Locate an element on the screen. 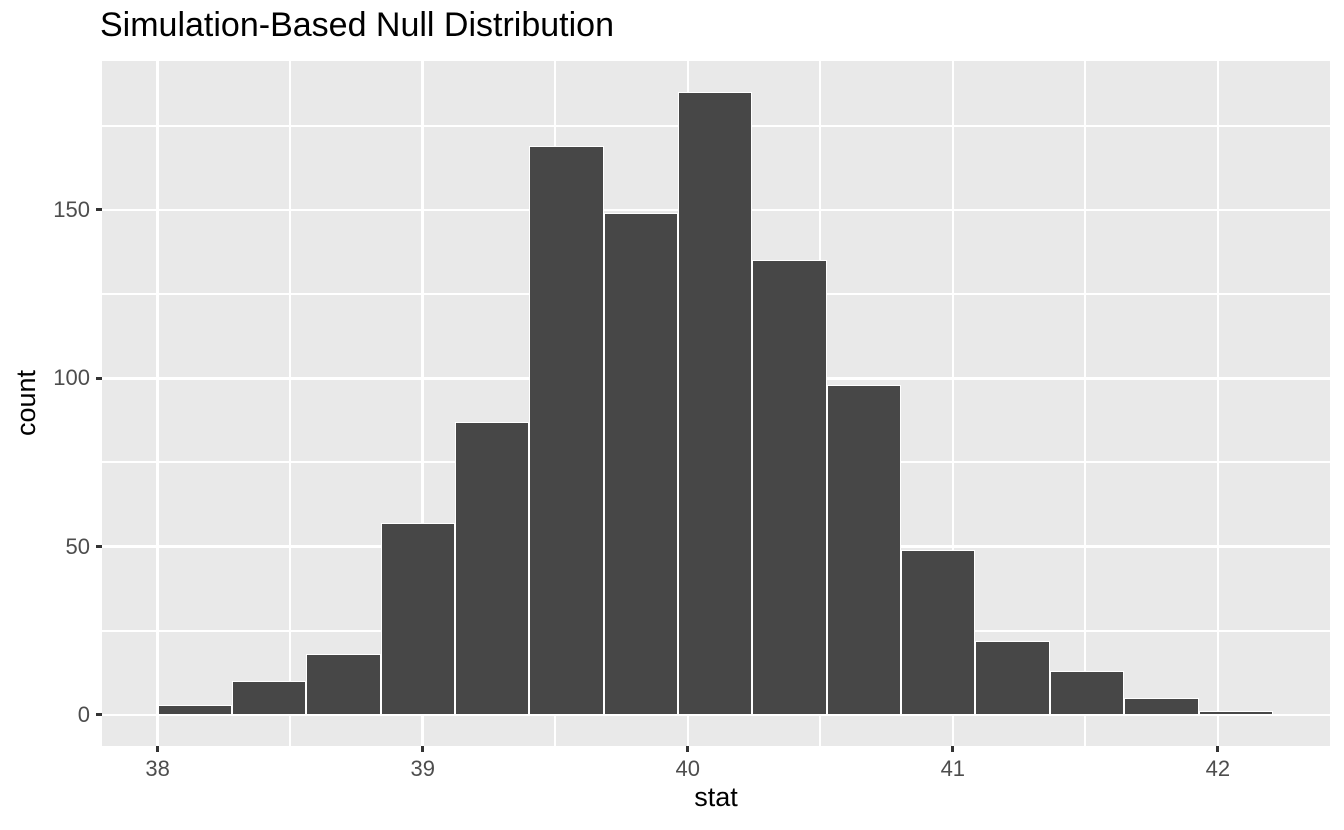 Image resolution: width=1344 pixels, height=830 pixels. chart-title: Simulation-Based Null Distribution is located at coordinates (357, 25).